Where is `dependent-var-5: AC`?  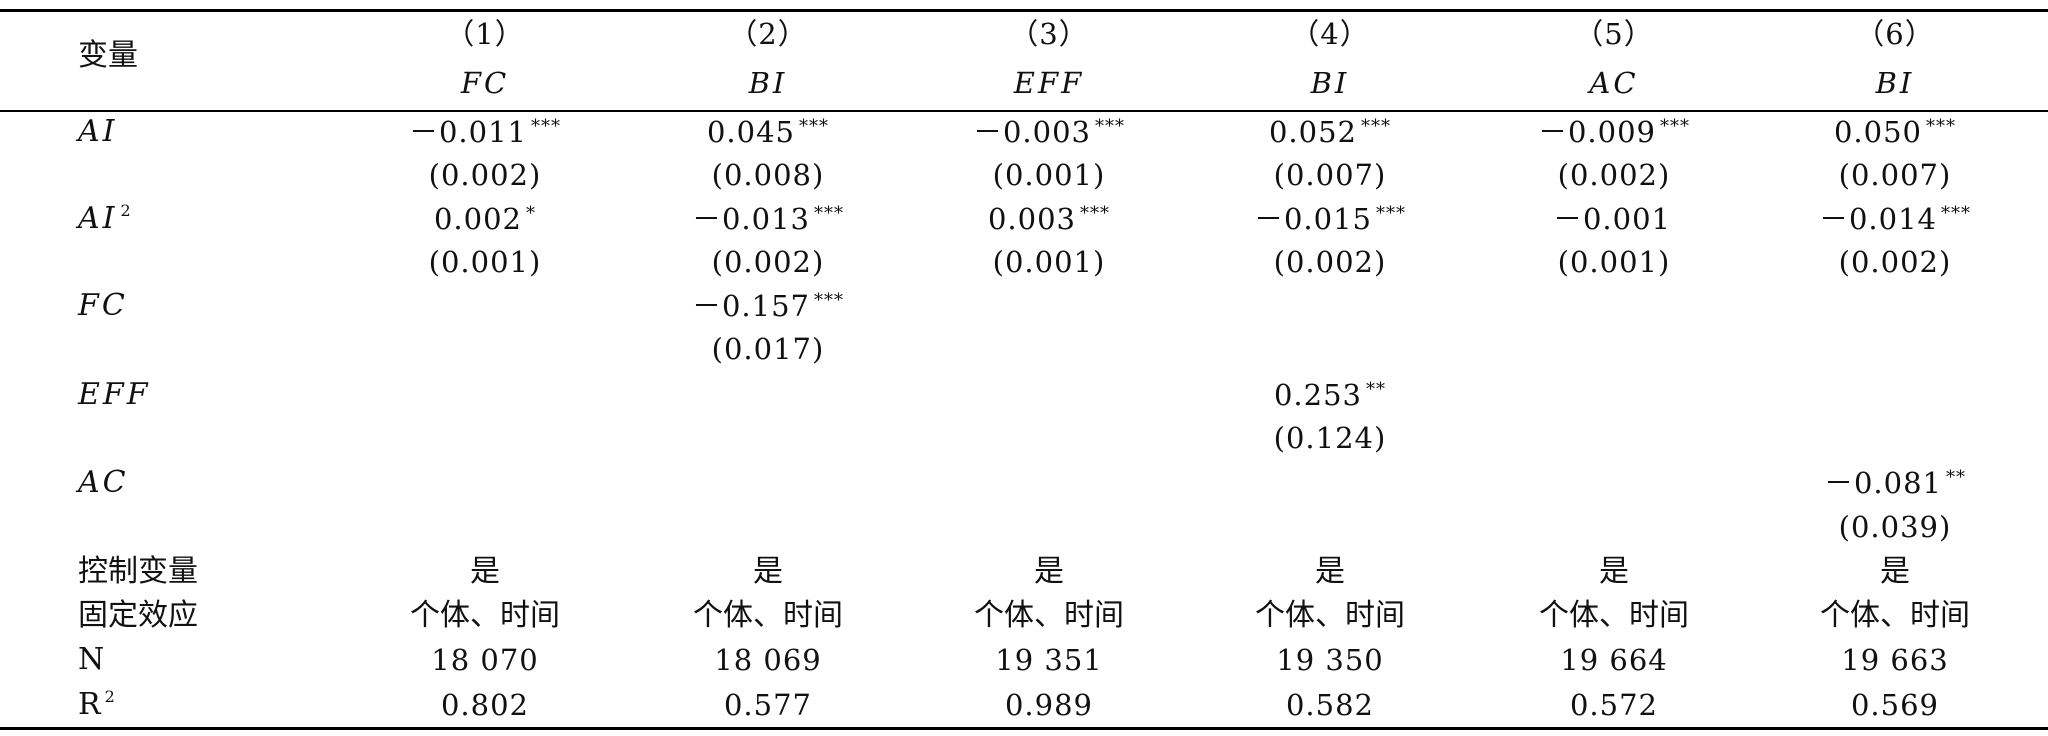
dependent-var-5: AC is located at coordinates (1614, 83).